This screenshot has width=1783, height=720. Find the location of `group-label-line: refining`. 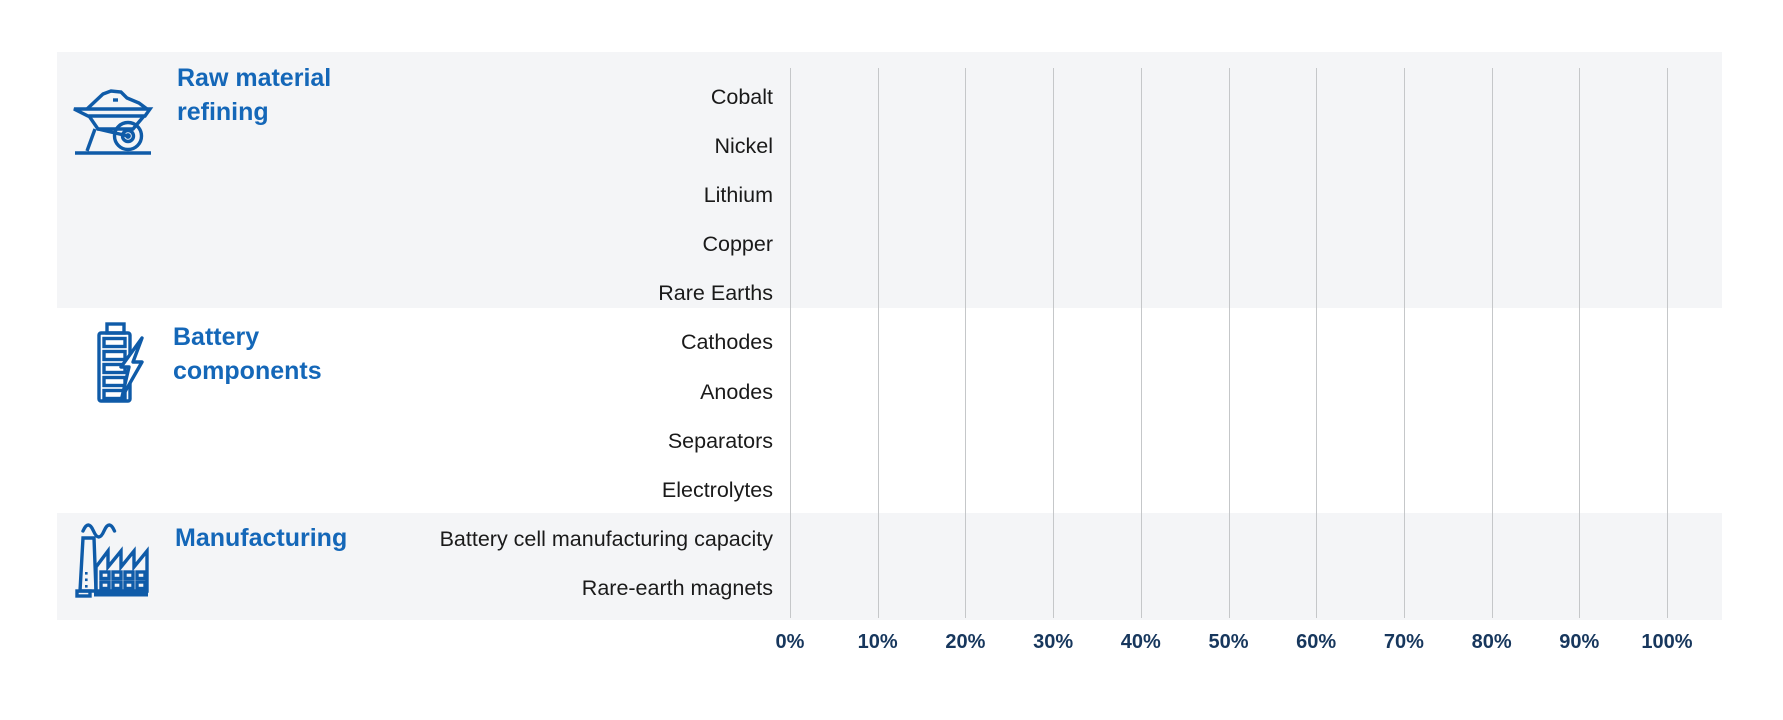

group-label-line: refining is located at coordinates (223, 112).